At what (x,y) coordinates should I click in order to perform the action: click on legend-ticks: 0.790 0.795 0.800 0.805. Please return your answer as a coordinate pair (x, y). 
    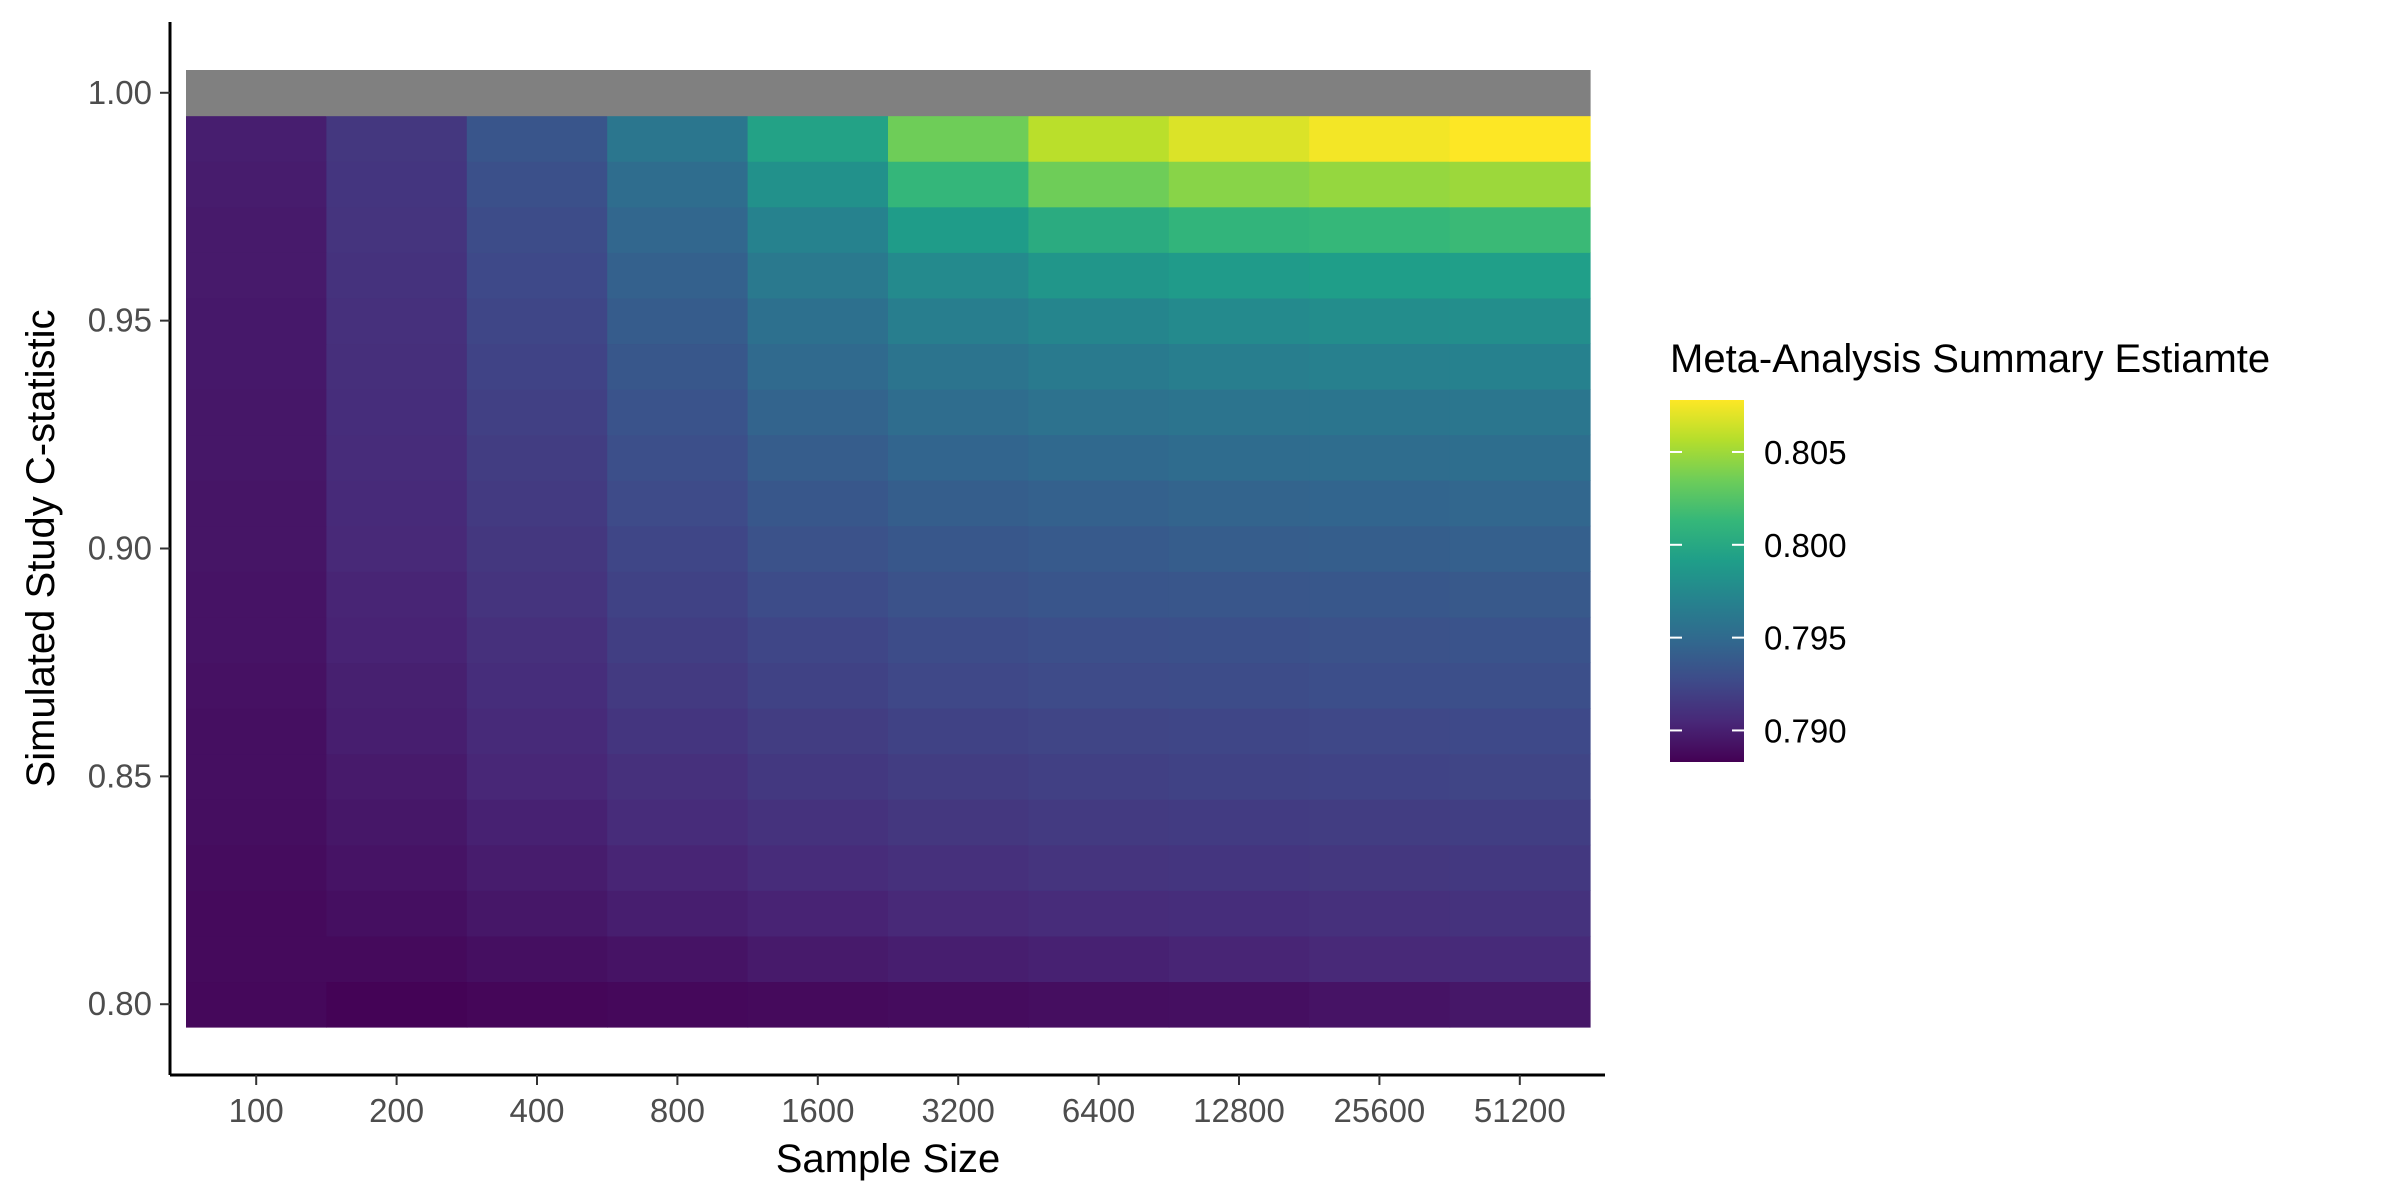
    Looking at the image, I should click on (1758, 591).